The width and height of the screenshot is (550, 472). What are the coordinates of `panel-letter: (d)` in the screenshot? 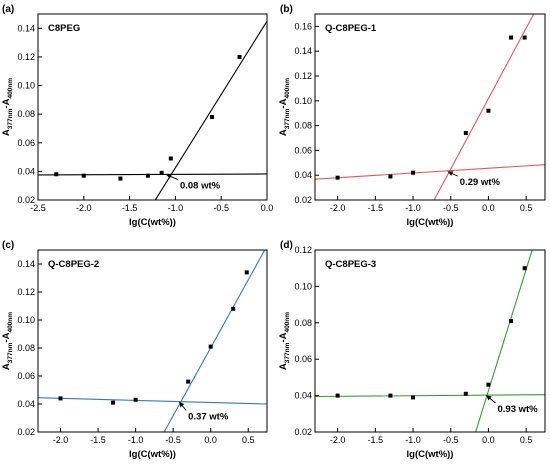 It's located at (286, 245).